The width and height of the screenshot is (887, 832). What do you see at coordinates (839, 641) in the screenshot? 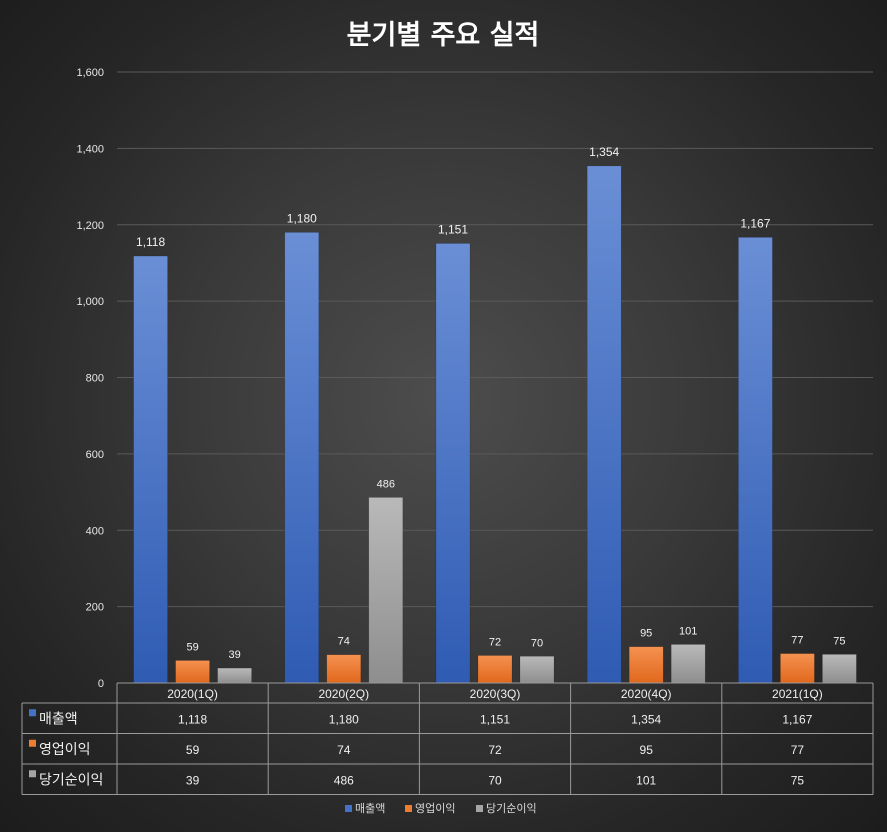
I see `data-label: 75` at bounding box center [839, 641].